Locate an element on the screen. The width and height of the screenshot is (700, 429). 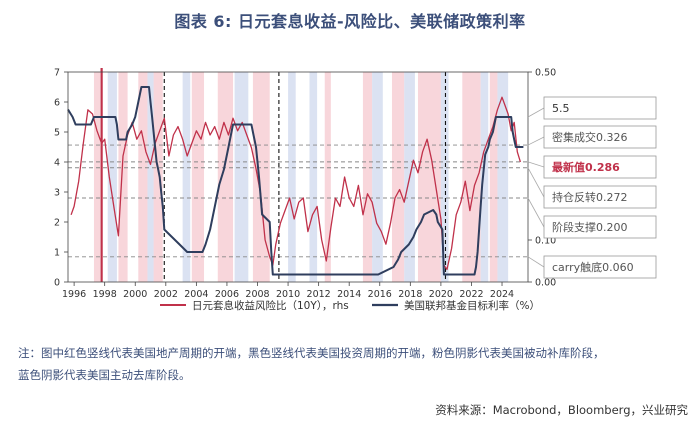
y-right-tick-label: 0.00 is located at coordinates (545, 283).